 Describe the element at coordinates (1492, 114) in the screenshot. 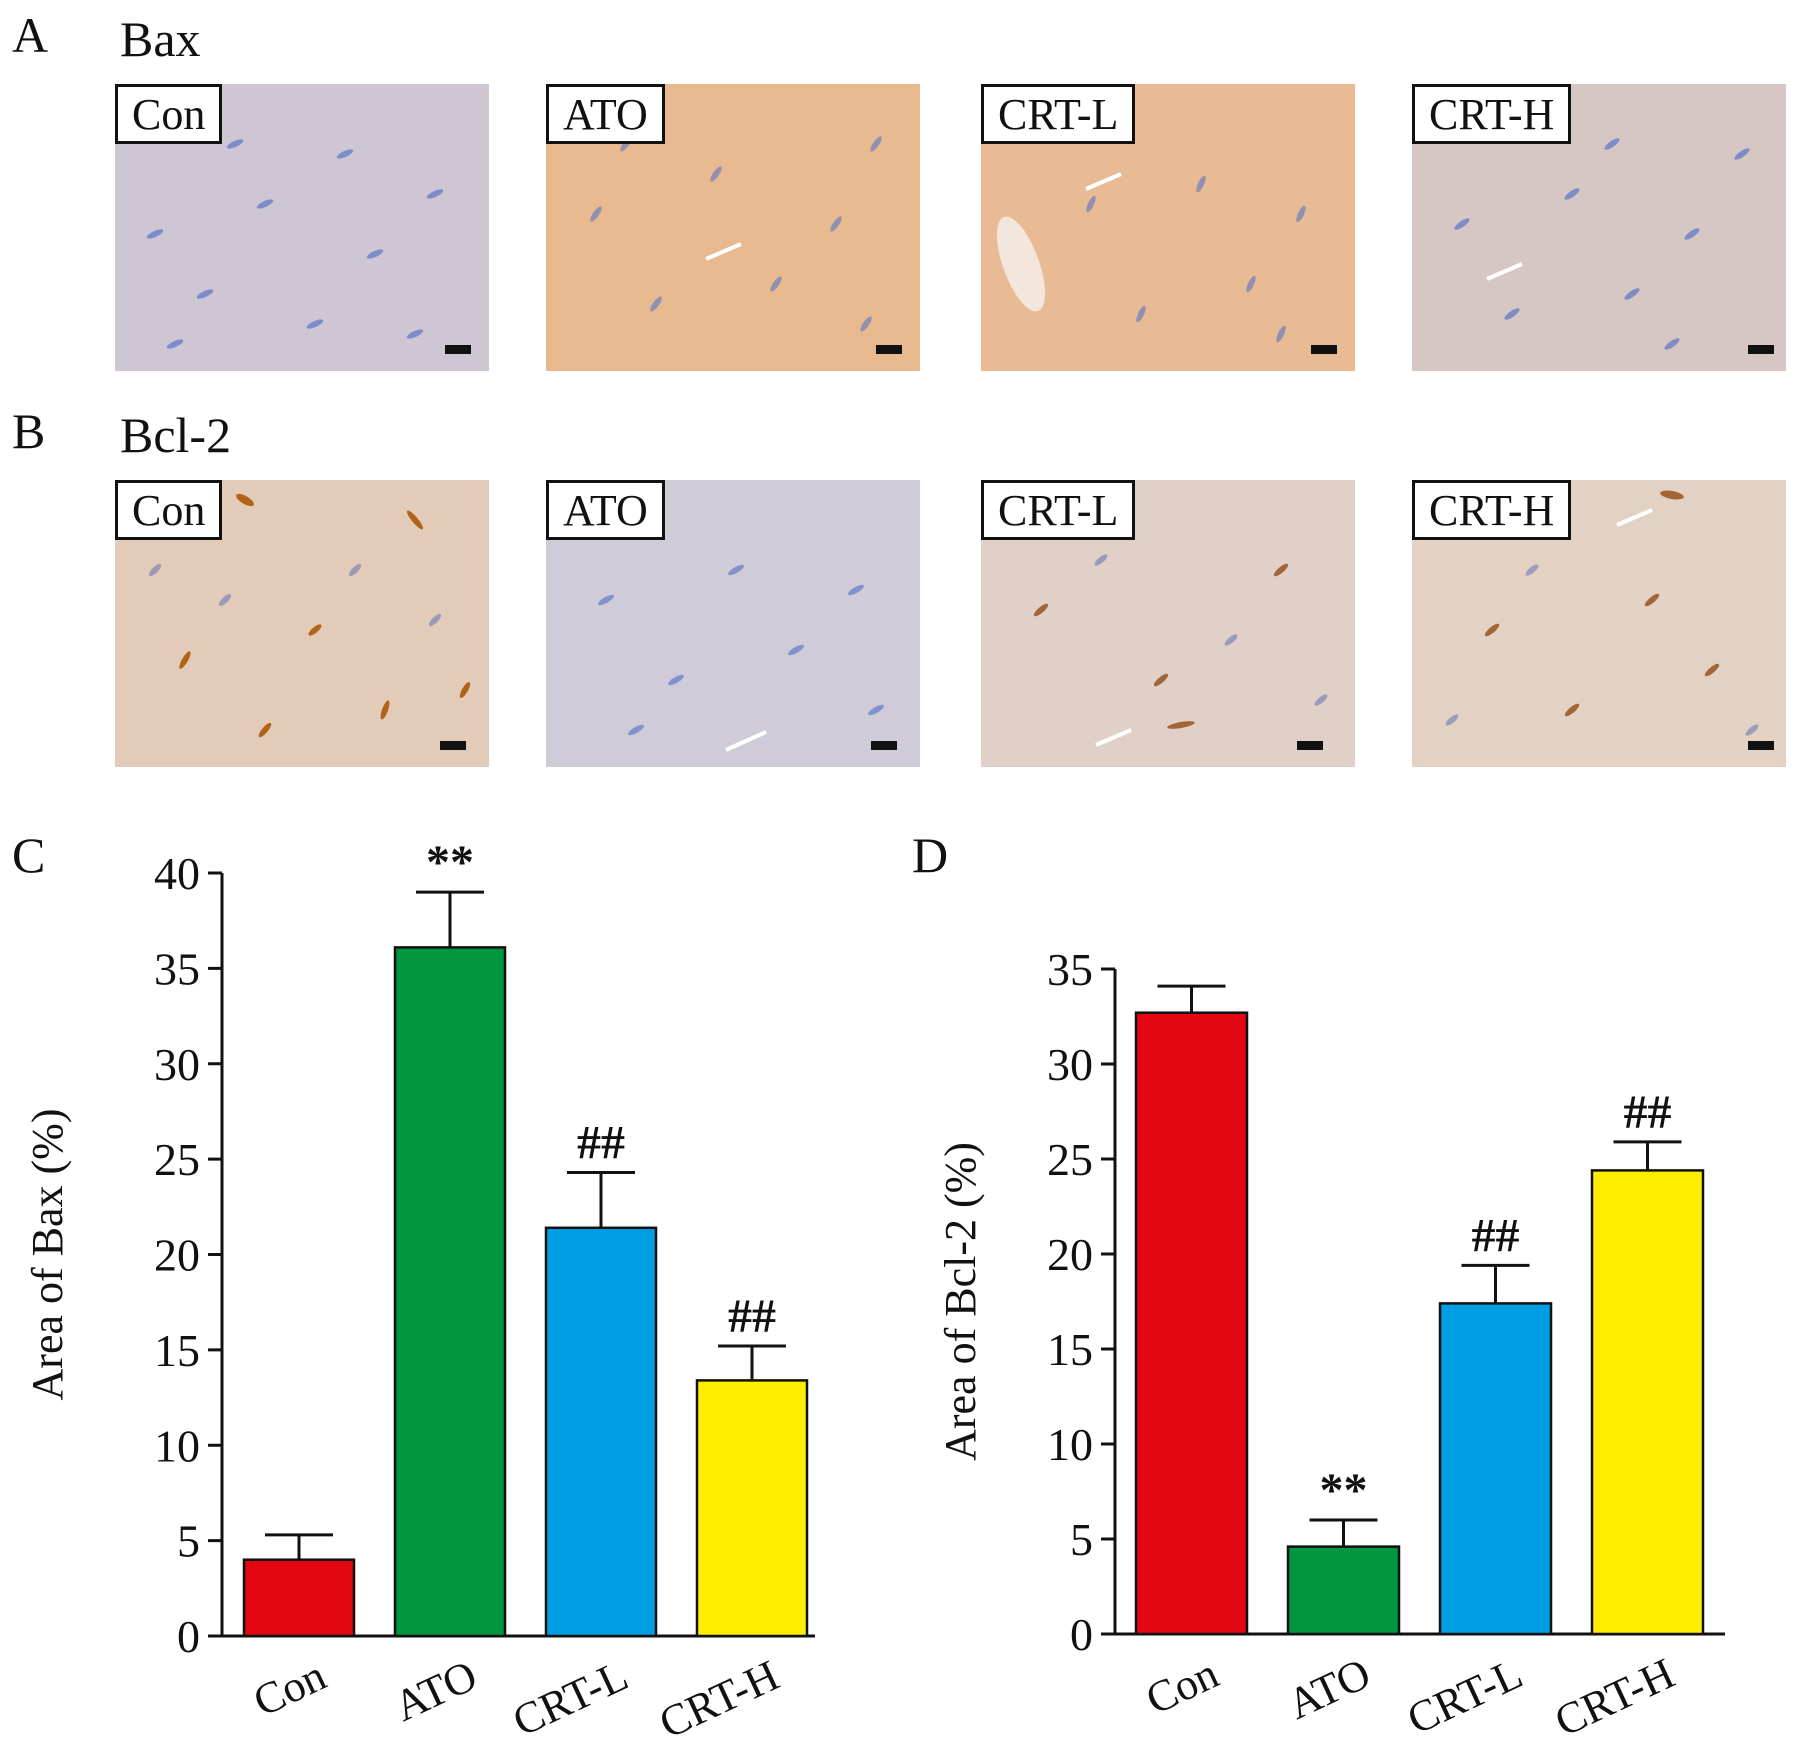

I see `bax-crth-label: CRT-H` at that location.